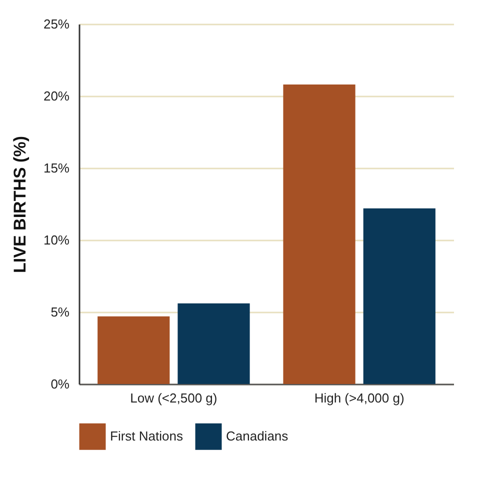 This screenshot has width=477, height=477. Describe the element at coordinates (56, 96) in the screenshot. I see `y-tick-label: 20%` at that location.